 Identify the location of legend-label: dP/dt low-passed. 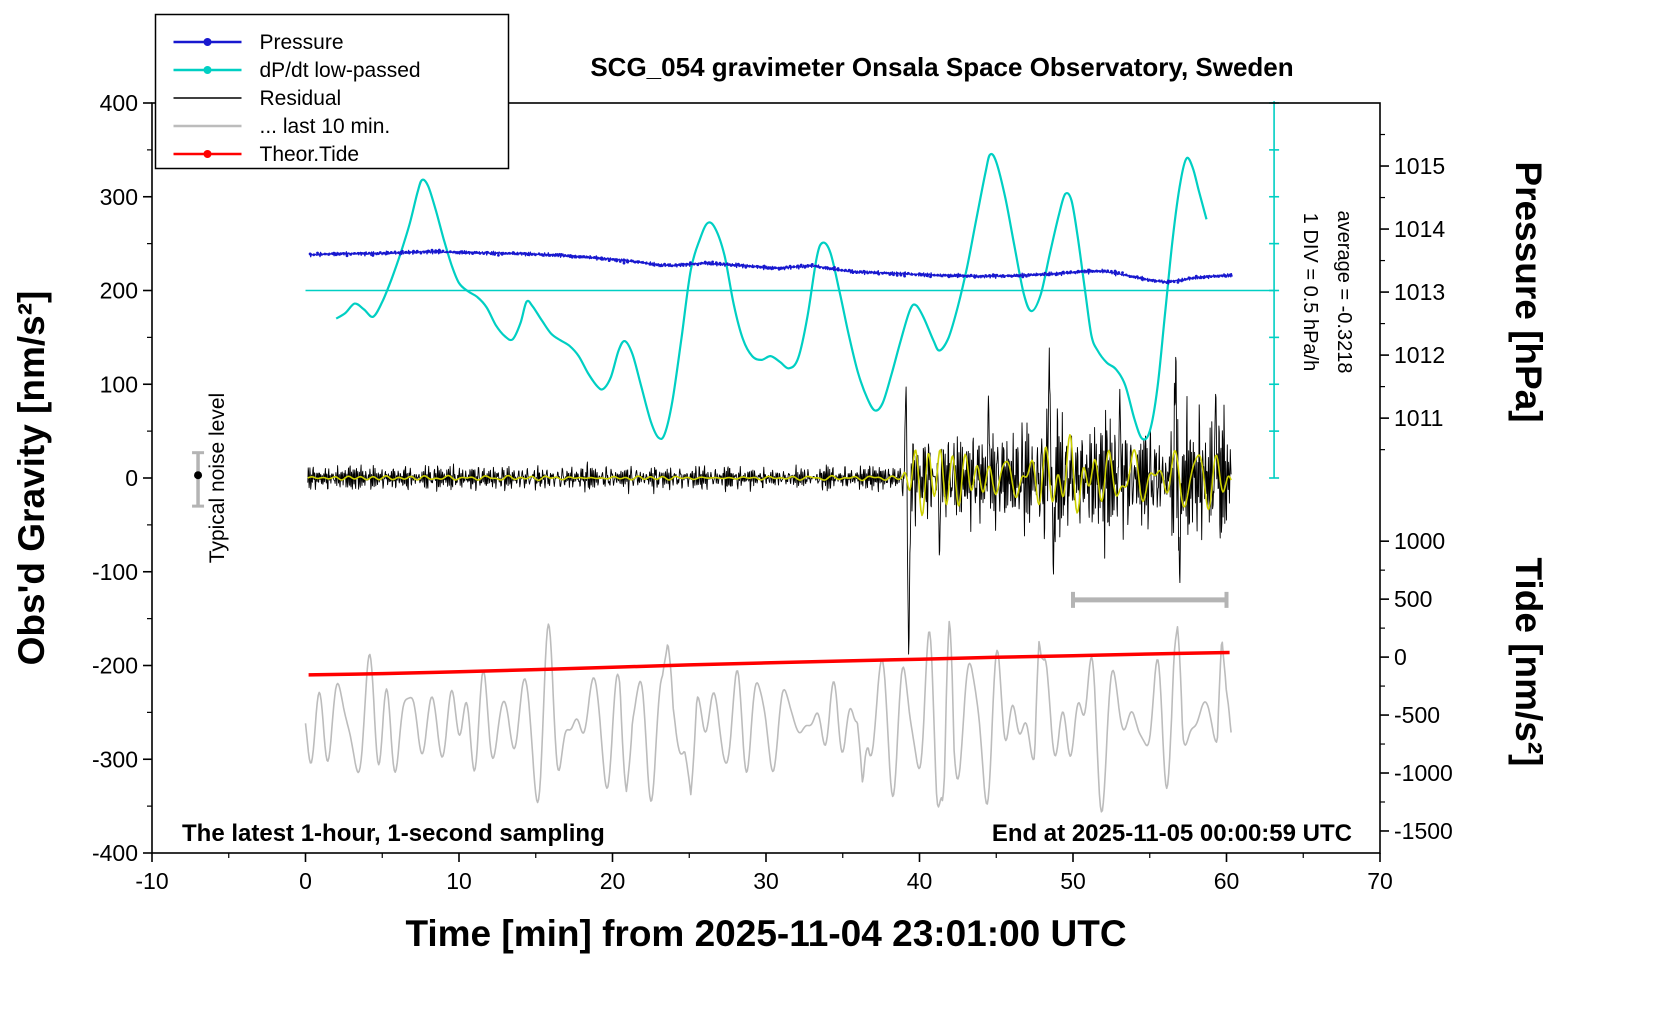
(340, 70).